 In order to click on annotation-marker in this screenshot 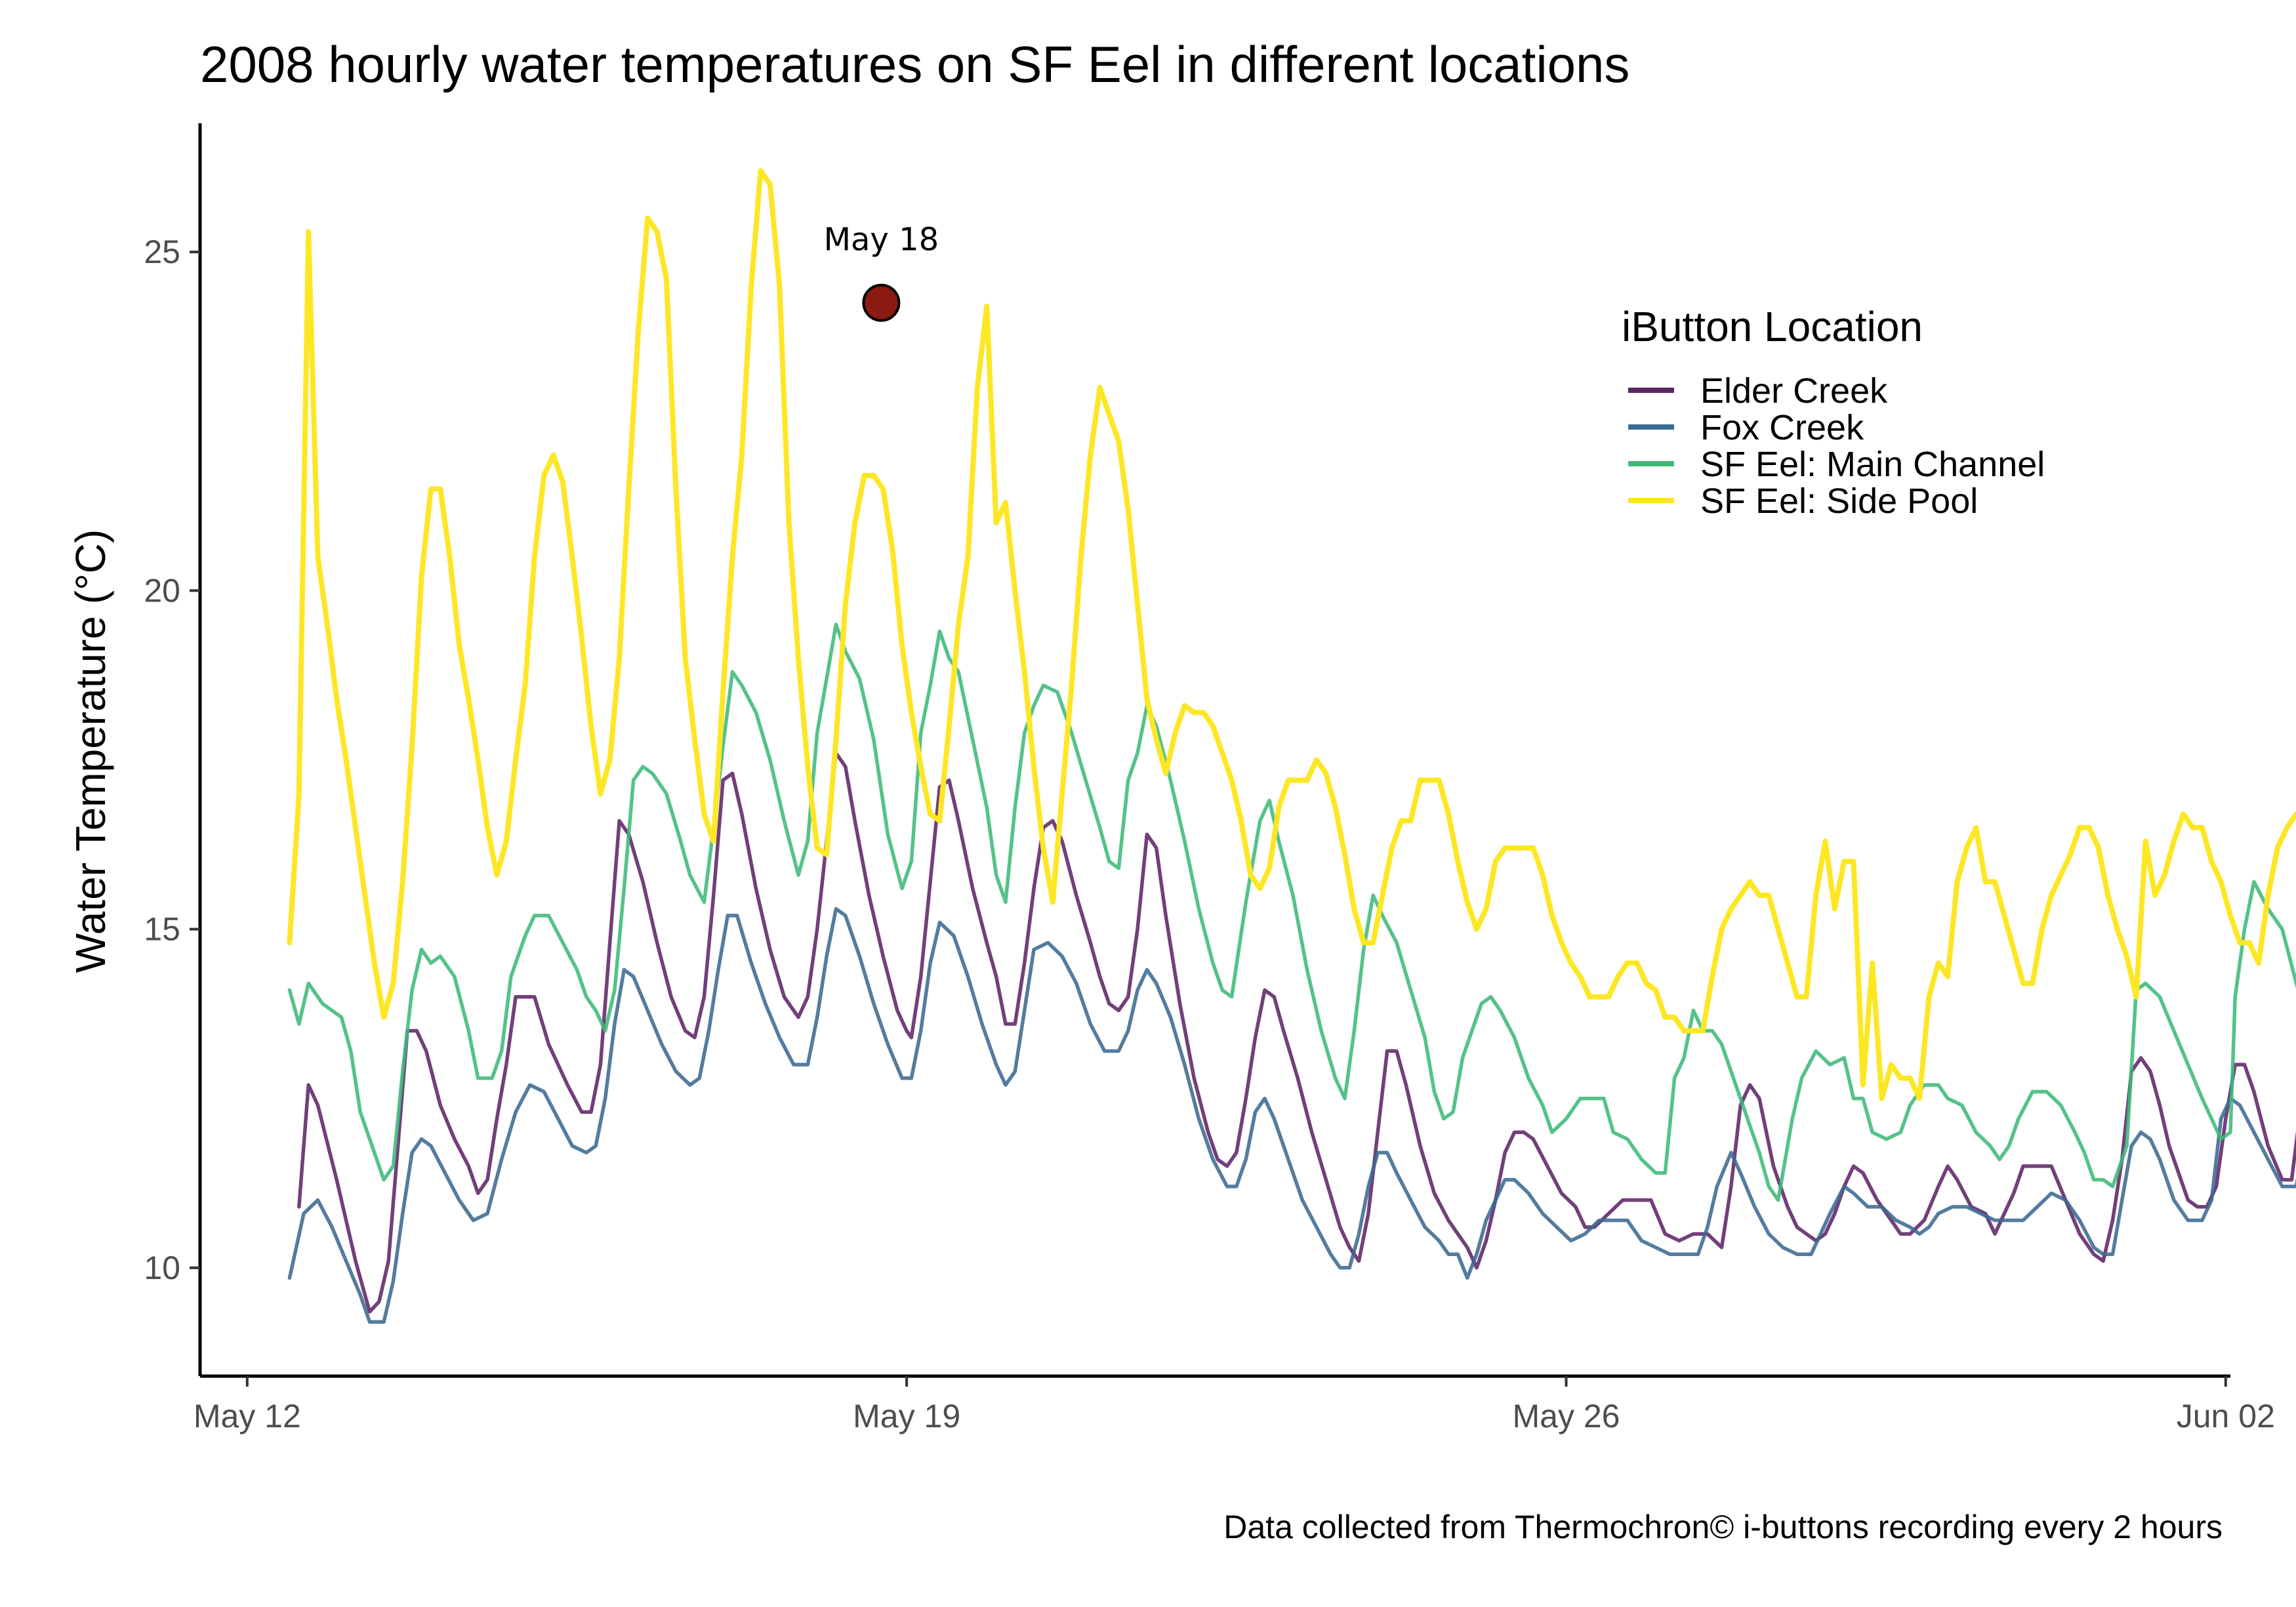, I will do `click(881, 302)`.